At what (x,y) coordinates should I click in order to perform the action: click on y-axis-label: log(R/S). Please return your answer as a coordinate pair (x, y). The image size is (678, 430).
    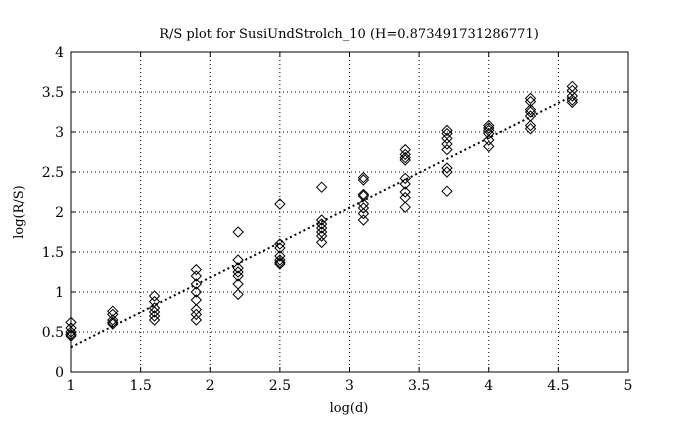
    Looking at the image, I should click on (19, 212).